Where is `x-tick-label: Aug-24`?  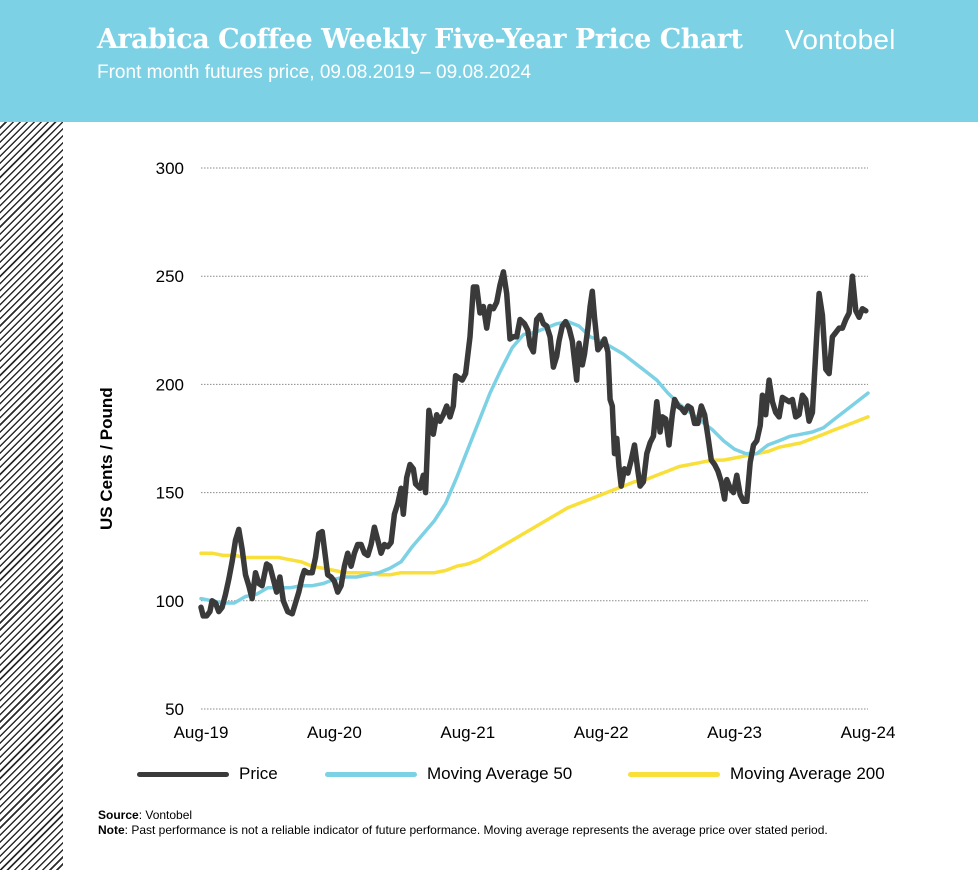
x-tick-label: Aug-24 is located at coordinates (868, 732).